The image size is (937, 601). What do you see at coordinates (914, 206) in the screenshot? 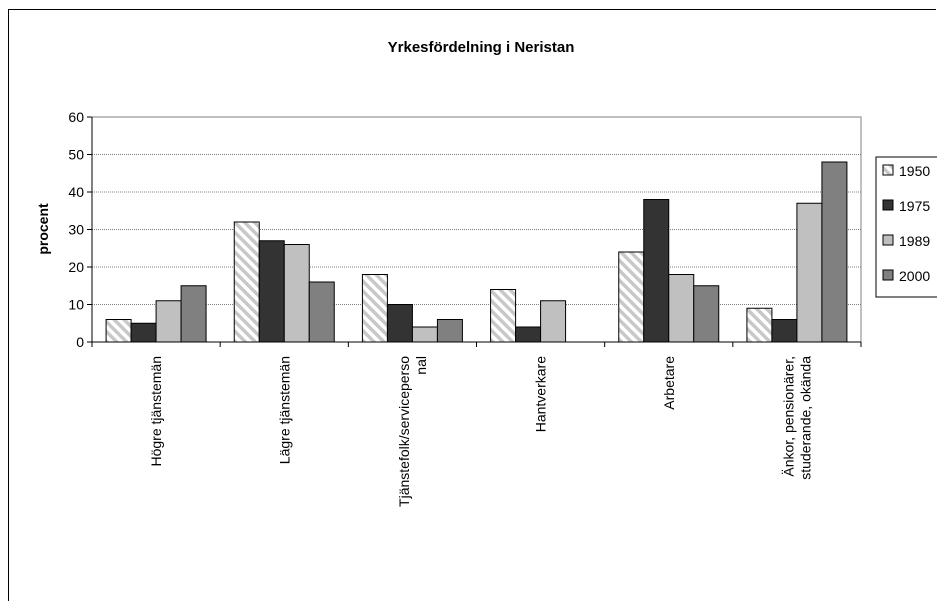
I see `legend-label-1975: 1975` at bounding box center [914, 206].